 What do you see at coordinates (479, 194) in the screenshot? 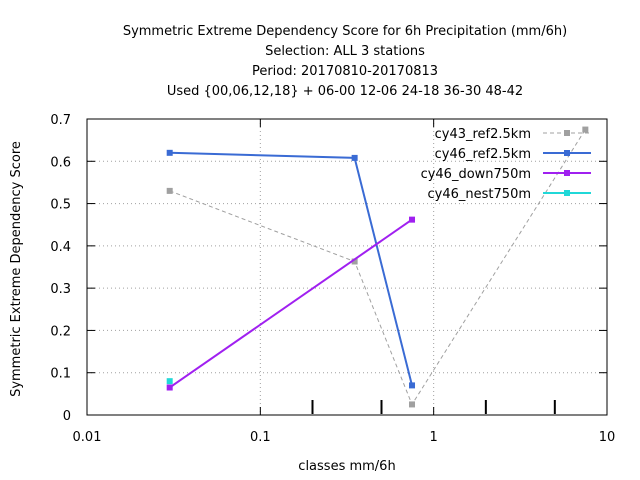
I see `legend-label: cy46_nest750m` at bounding box center [479, 194].